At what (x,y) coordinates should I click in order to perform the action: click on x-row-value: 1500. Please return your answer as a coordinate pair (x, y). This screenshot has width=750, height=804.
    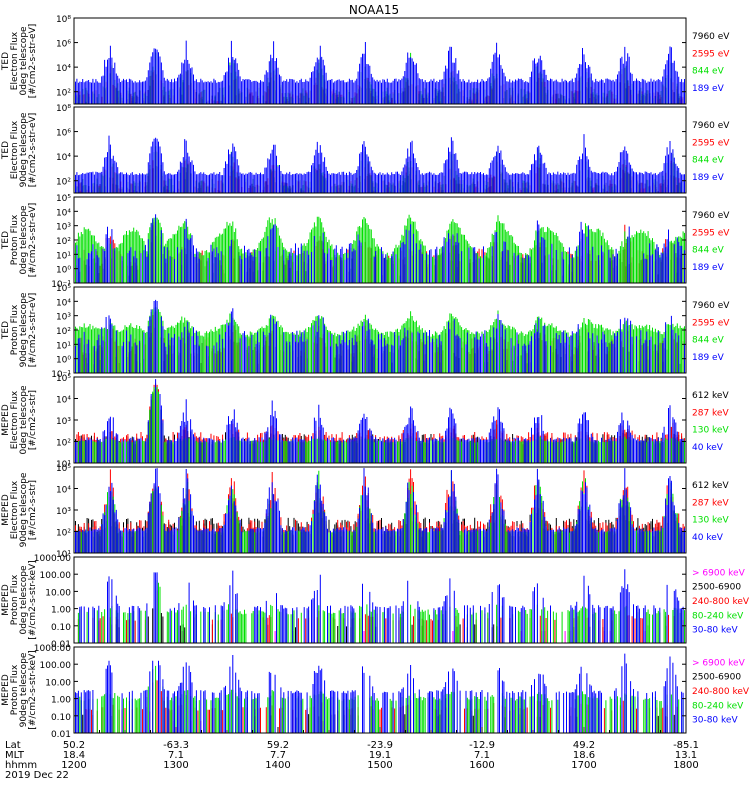
    Looking at the image, I should click on (379, 765).